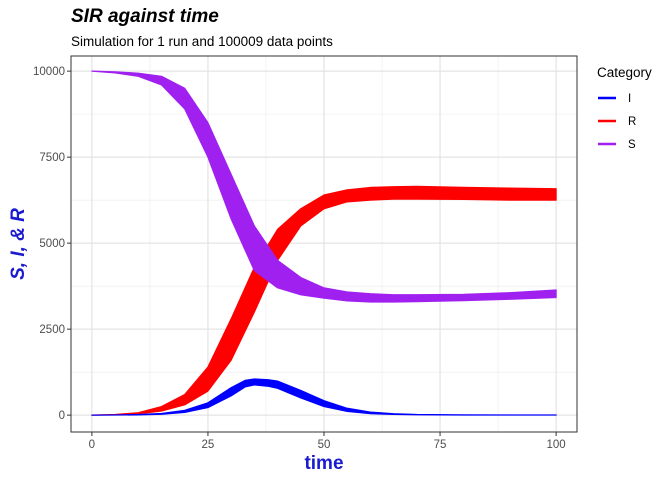 This screenshot has height=480, width=672. What do you see at coordinates (145, 16) in the screenshot?
I see `chart-title: SIR against time` at bounding box center [145, 16].